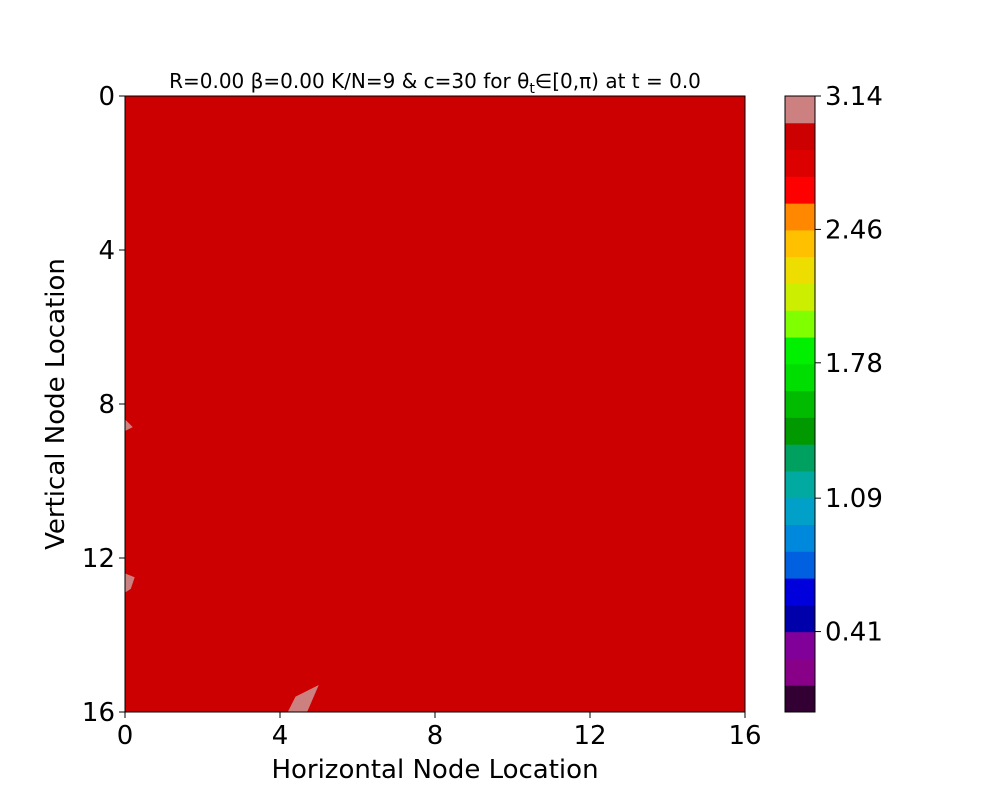 The height and width of the screenshot is (800, 1000). Describe the element at coordinates (532, 89) in the screenshot. I see `chart-title-subscript: t` at that location.